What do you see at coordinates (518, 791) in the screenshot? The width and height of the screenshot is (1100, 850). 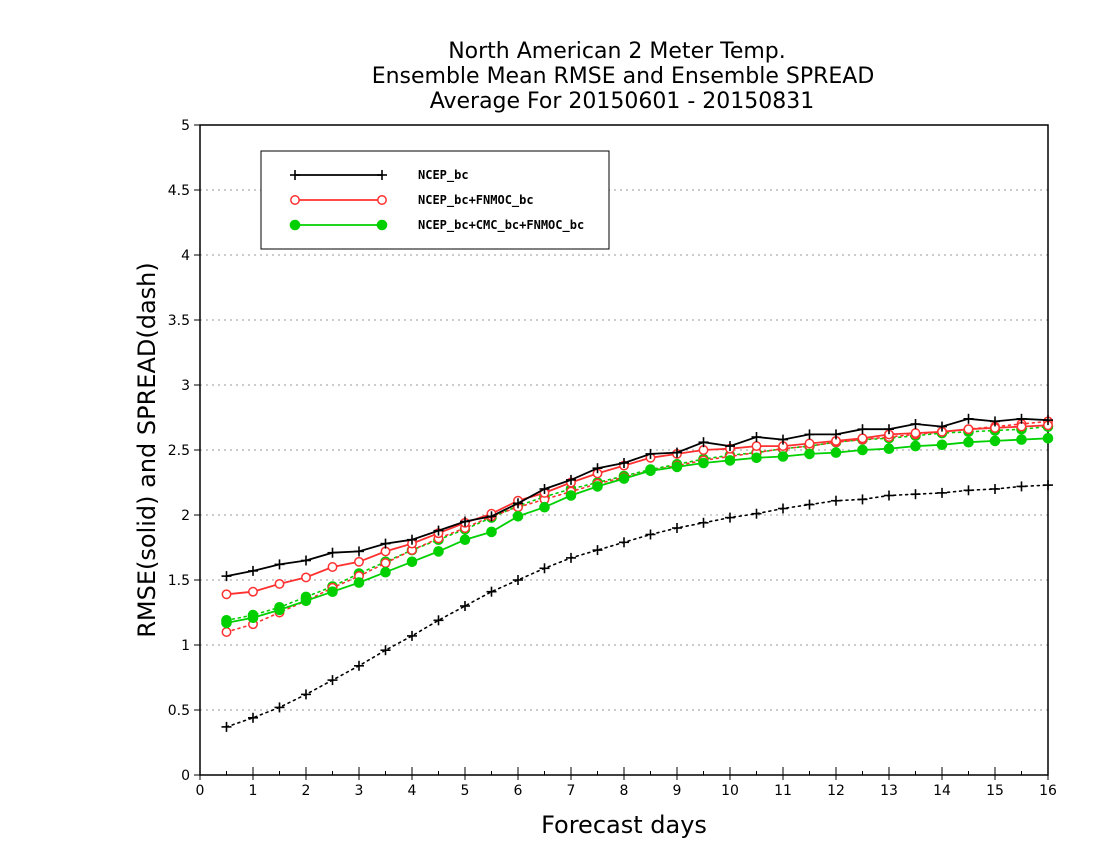 I see `x-tick-label: 6` at bounding box center [518, 791].